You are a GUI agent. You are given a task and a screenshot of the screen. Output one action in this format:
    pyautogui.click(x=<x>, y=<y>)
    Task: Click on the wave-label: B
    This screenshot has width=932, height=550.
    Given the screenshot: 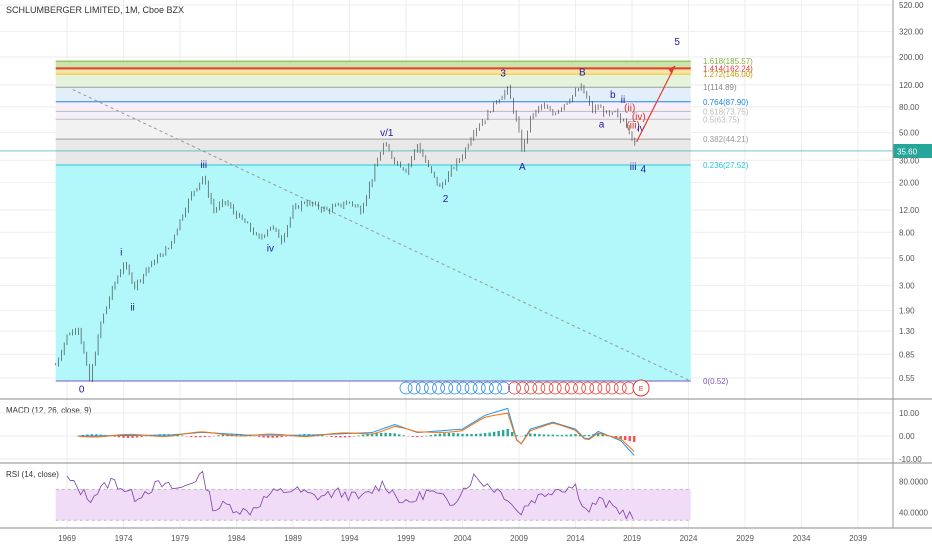 What is the action you would take?
    pyautogui.click(x=582, y=72)
    